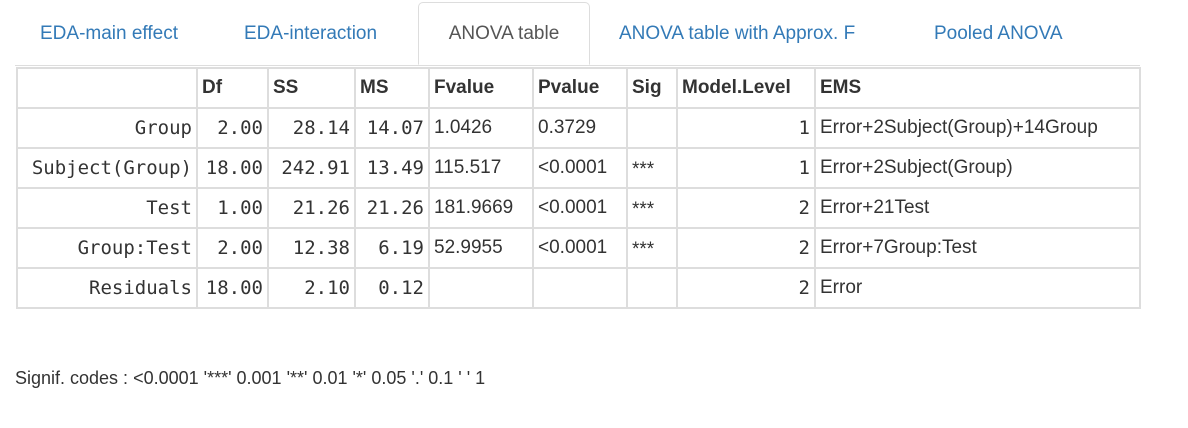  Describe the element at coordinates (481, 88) in the screenshot. I see `header-fvalue: Fvalue` at that location.